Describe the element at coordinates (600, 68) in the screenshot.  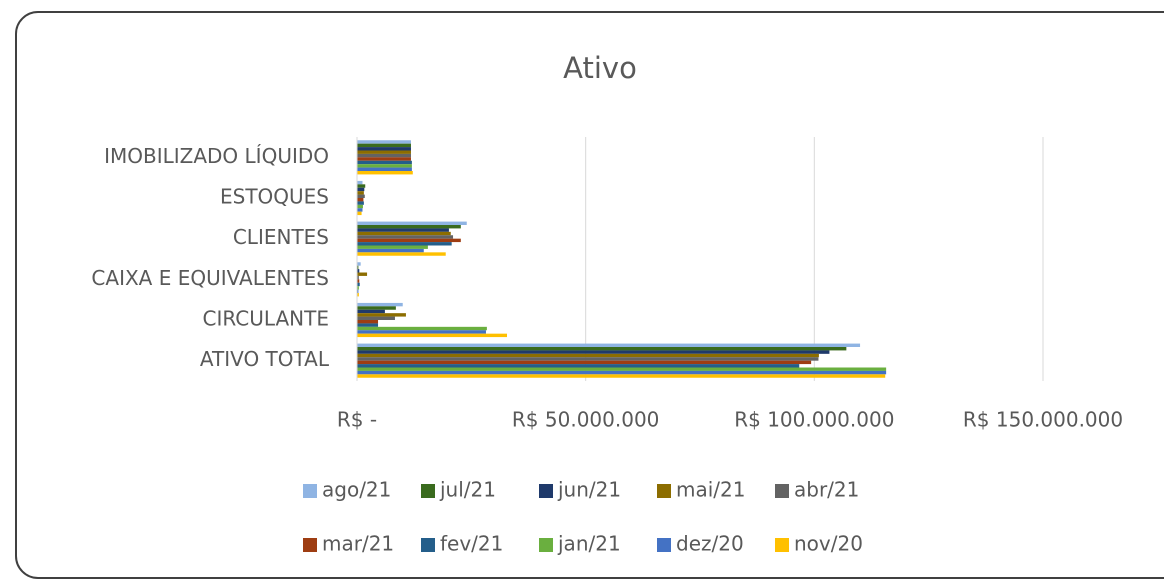
I see `chart-title: Ativo` at that location.